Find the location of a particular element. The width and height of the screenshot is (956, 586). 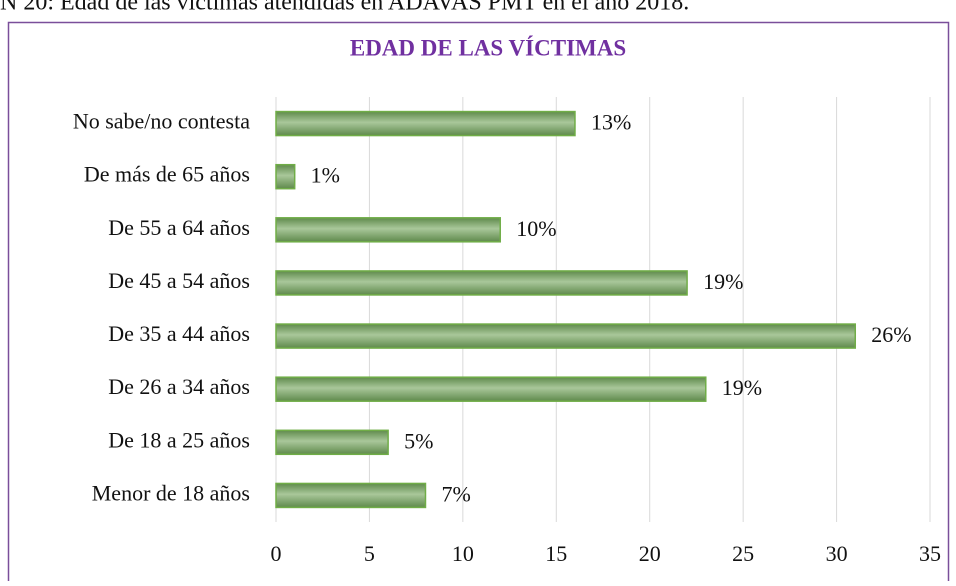

data-label: 1% is located at coordinates (325, 175).